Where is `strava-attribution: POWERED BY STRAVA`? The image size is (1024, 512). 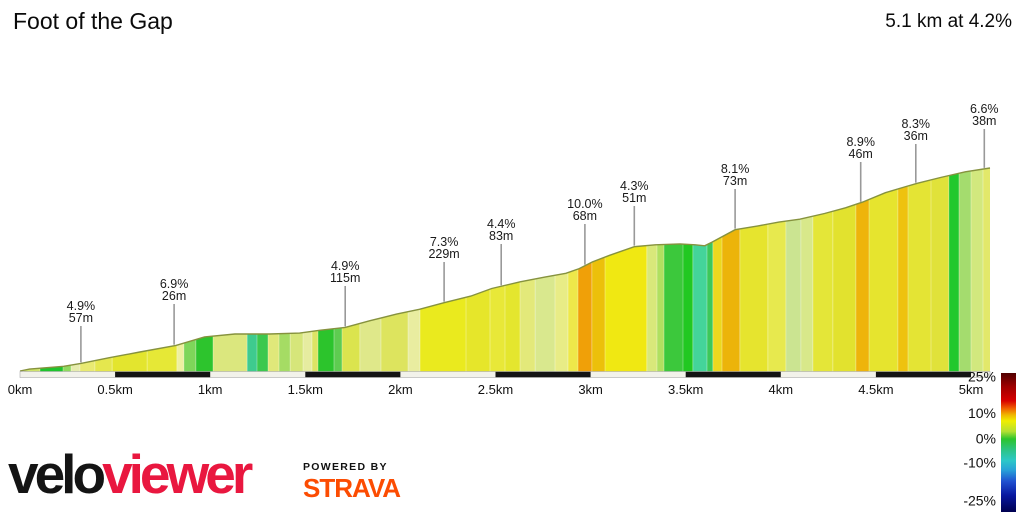 strava-attribution: POWERED BY STRAVA is located at coordinates (352, 482).